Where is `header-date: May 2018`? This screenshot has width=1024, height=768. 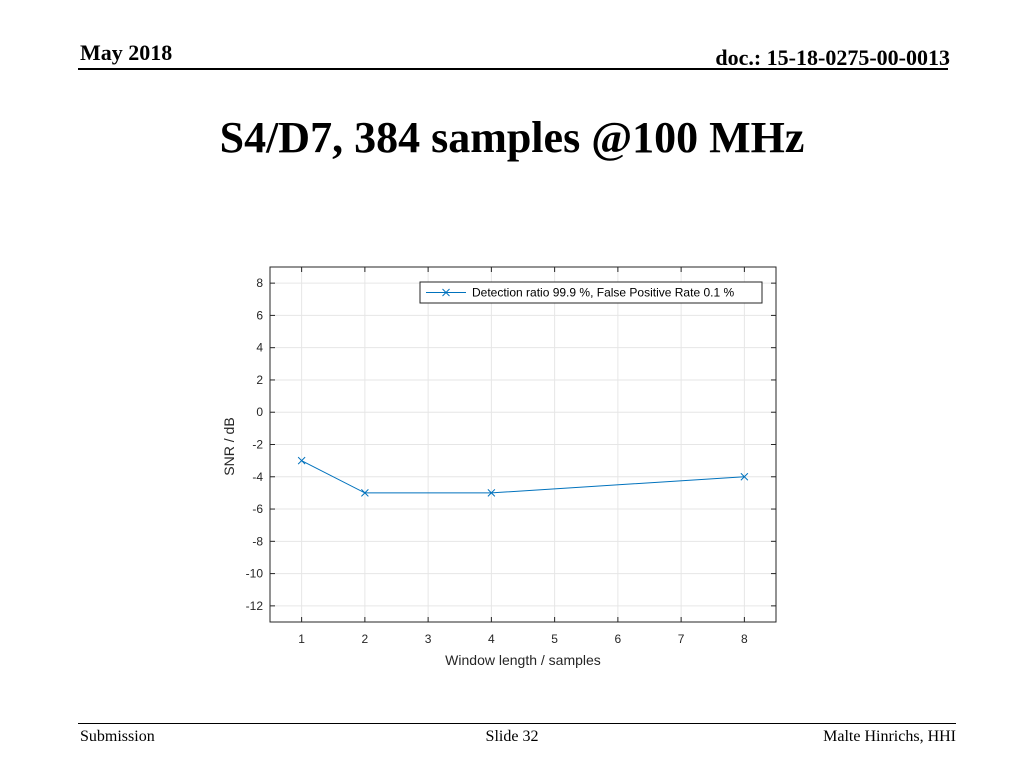
header-date: May 2018 is located at coordinates (126, 52).